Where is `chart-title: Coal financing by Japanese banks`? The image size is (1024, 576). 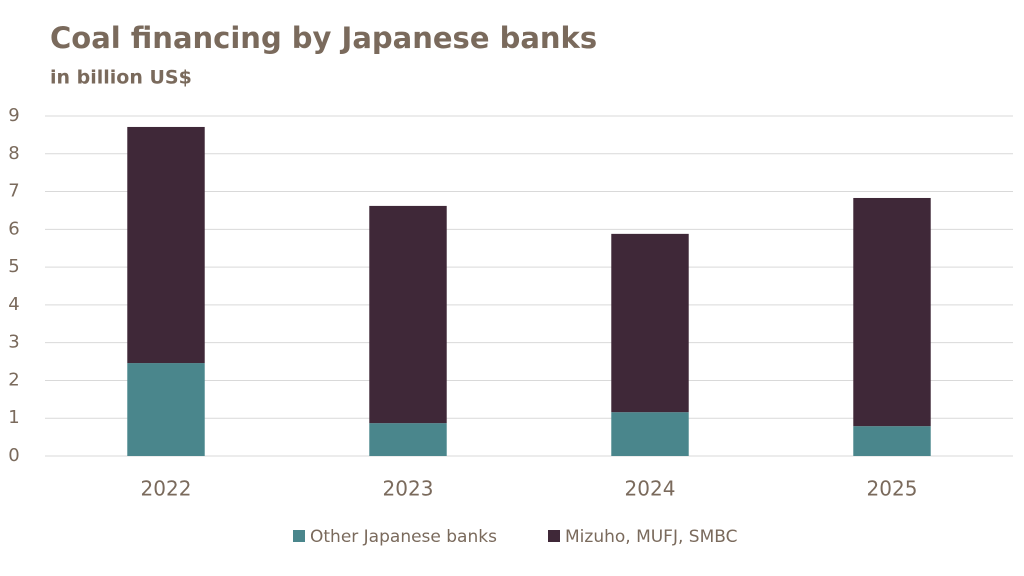 chart-title: Coal financing by Japanese banks is located at coordinates (323, 38).